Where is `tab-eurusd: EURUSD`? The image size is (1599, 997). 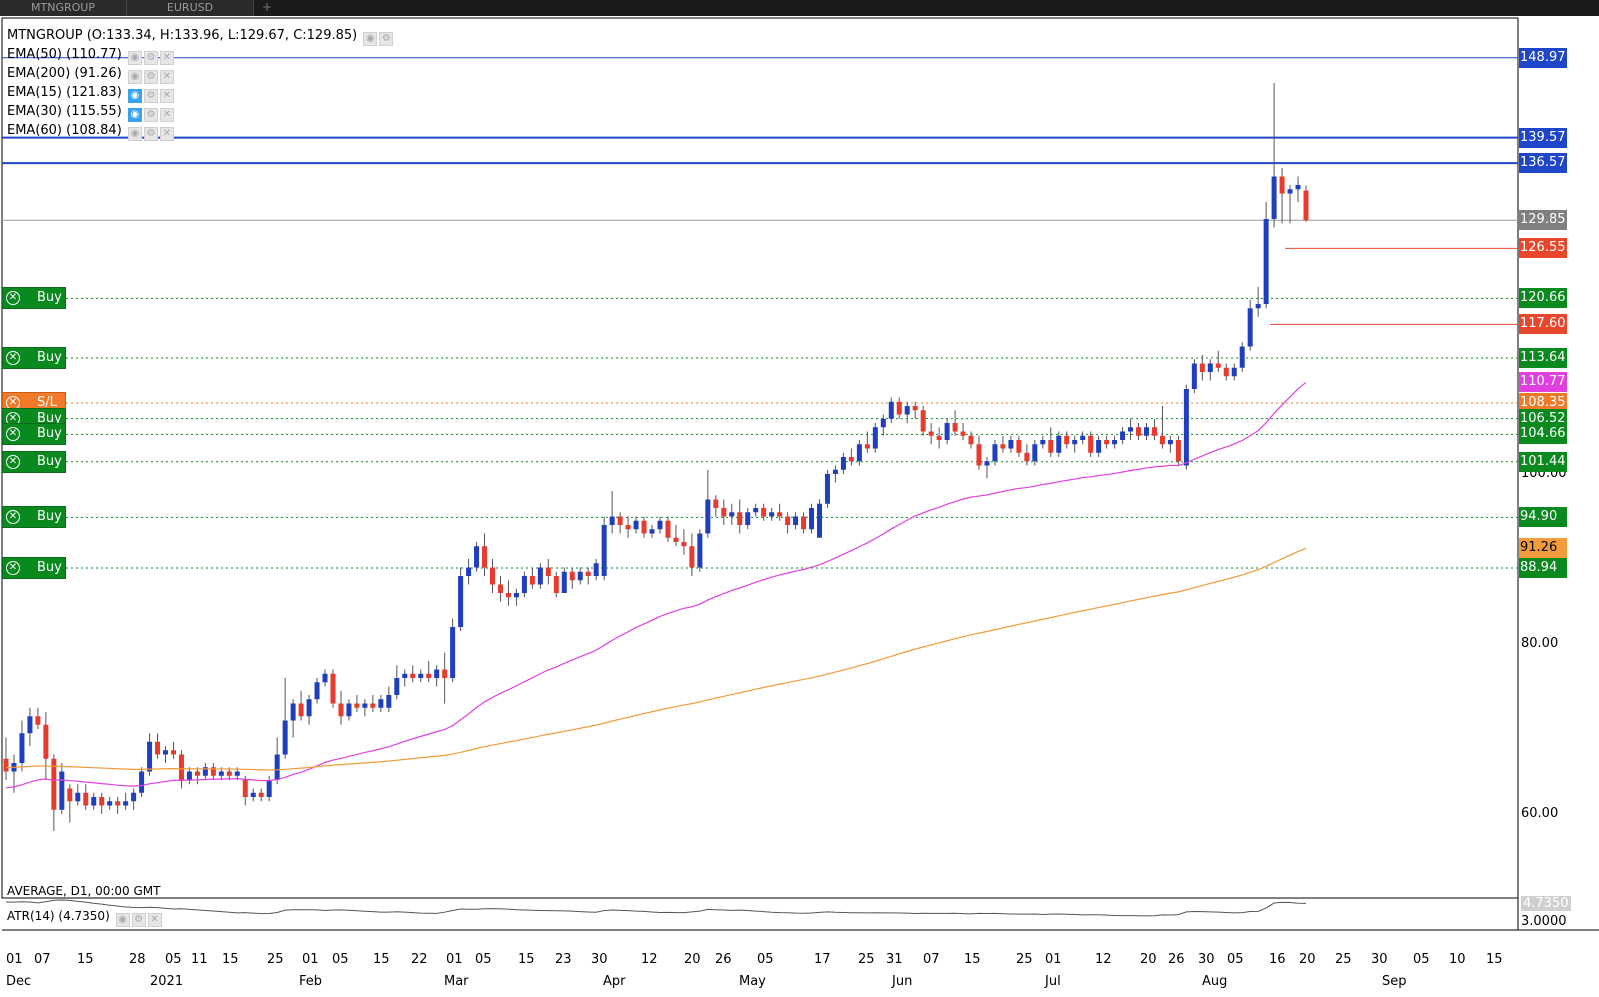
tab-eurusd: EURUSD is located at coordinates (190, 8).